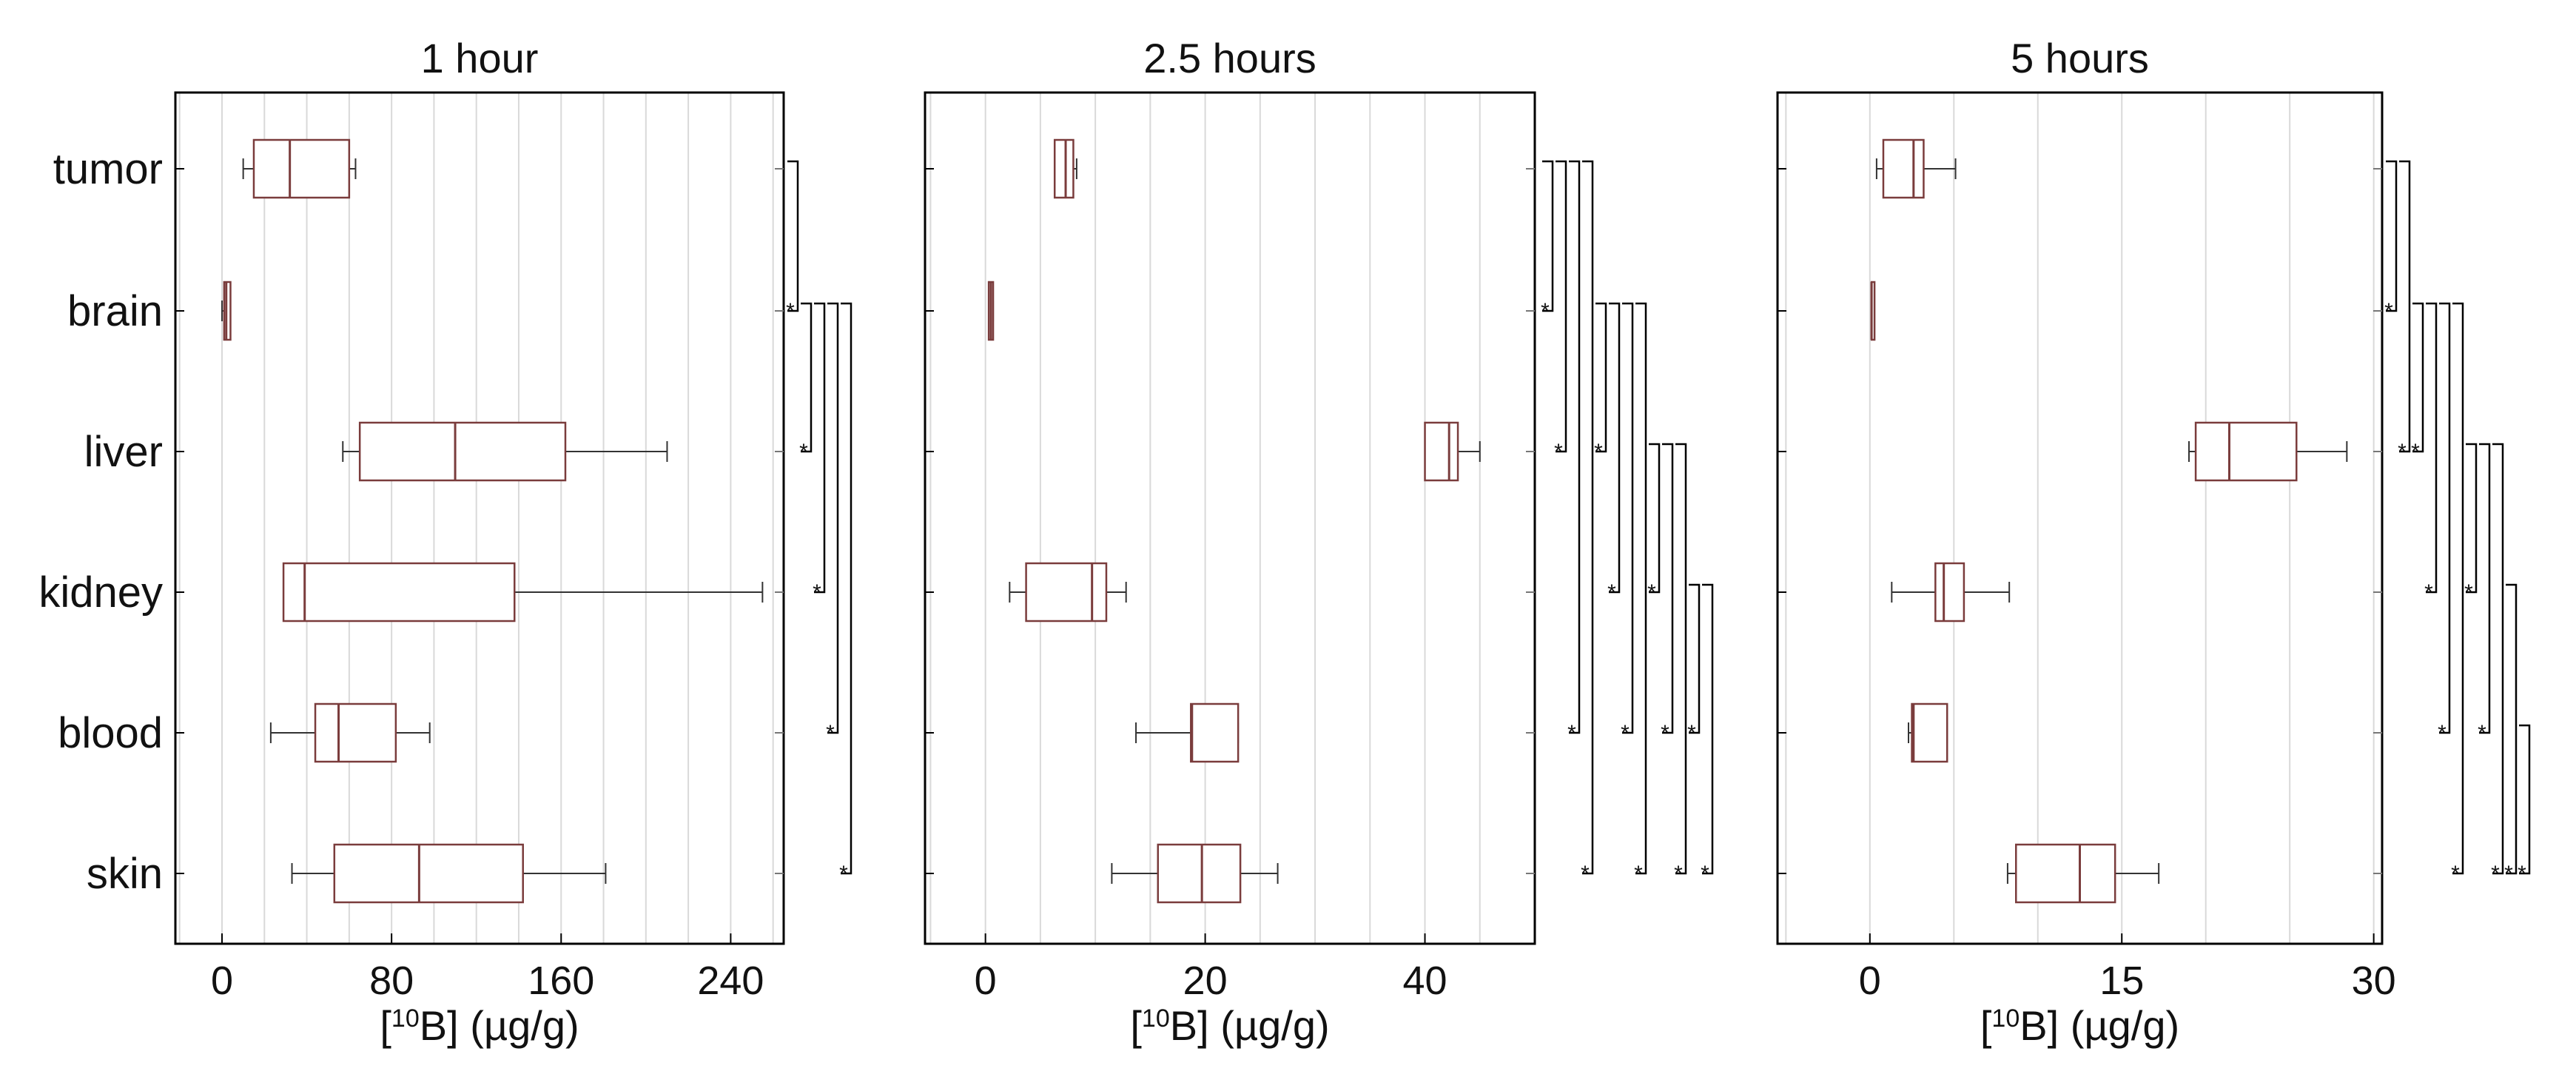 This screenshot has height=1077, width=2576. Describe the element at coordinates (391, 981) in the screenshot. I see `x-tick-label: 80` at that location.